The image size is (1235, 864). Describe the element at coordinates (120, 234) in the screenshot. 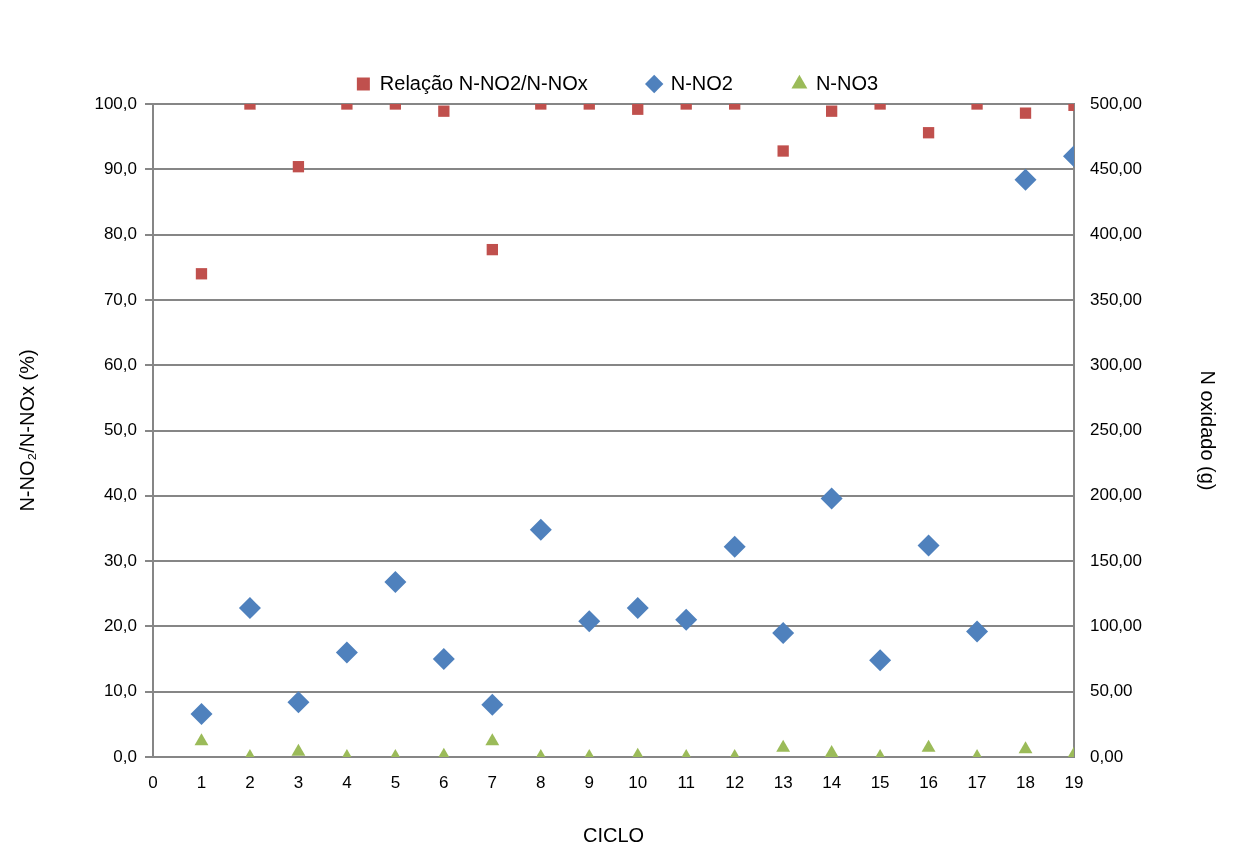

I see `y-tick-label: 80,0` at that location.